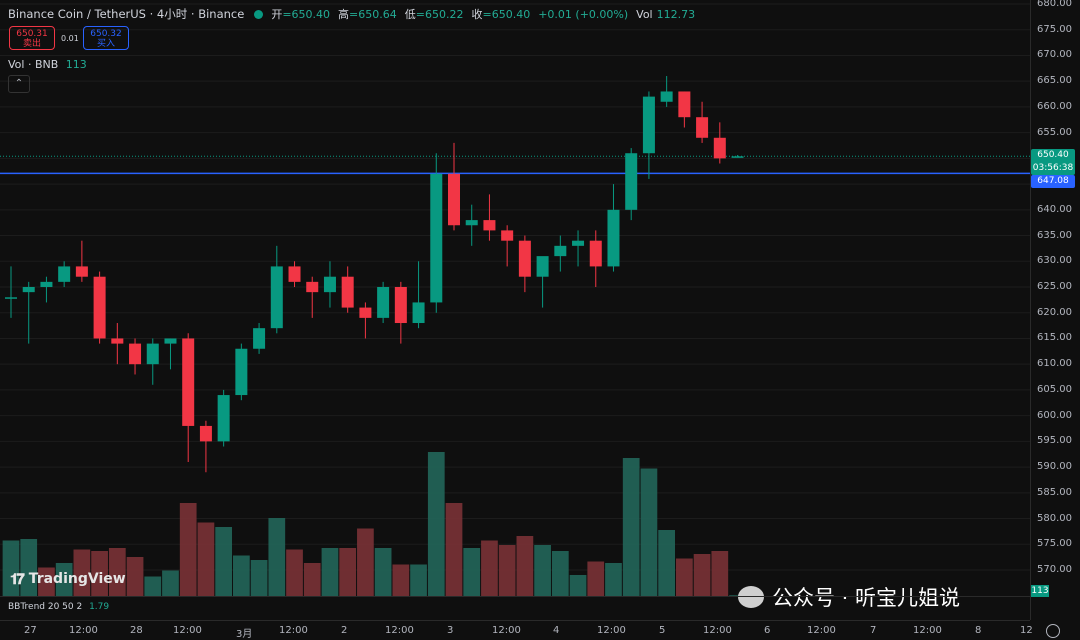 The height and width of the screenshot is (640, 1080). Describe the element at coordinates (99, 607) in the screenshot. I see `bbtrend-value: 1.79` at that location.